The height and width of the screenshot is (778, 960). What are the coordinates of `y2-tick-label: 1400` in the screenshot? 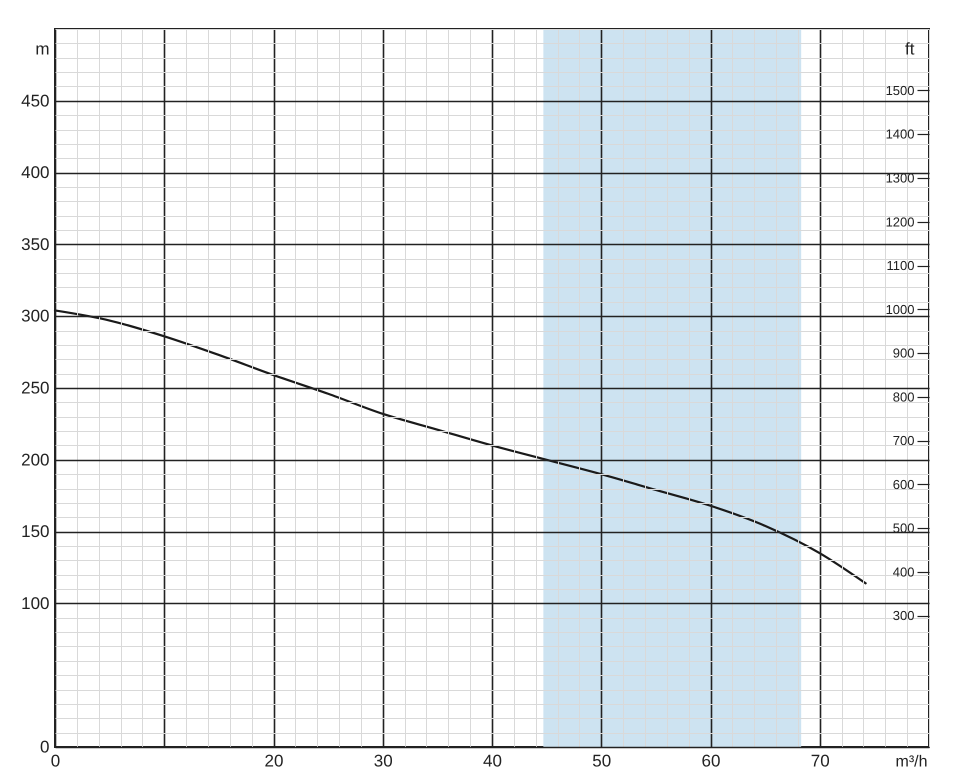 It's located at (900, 134).